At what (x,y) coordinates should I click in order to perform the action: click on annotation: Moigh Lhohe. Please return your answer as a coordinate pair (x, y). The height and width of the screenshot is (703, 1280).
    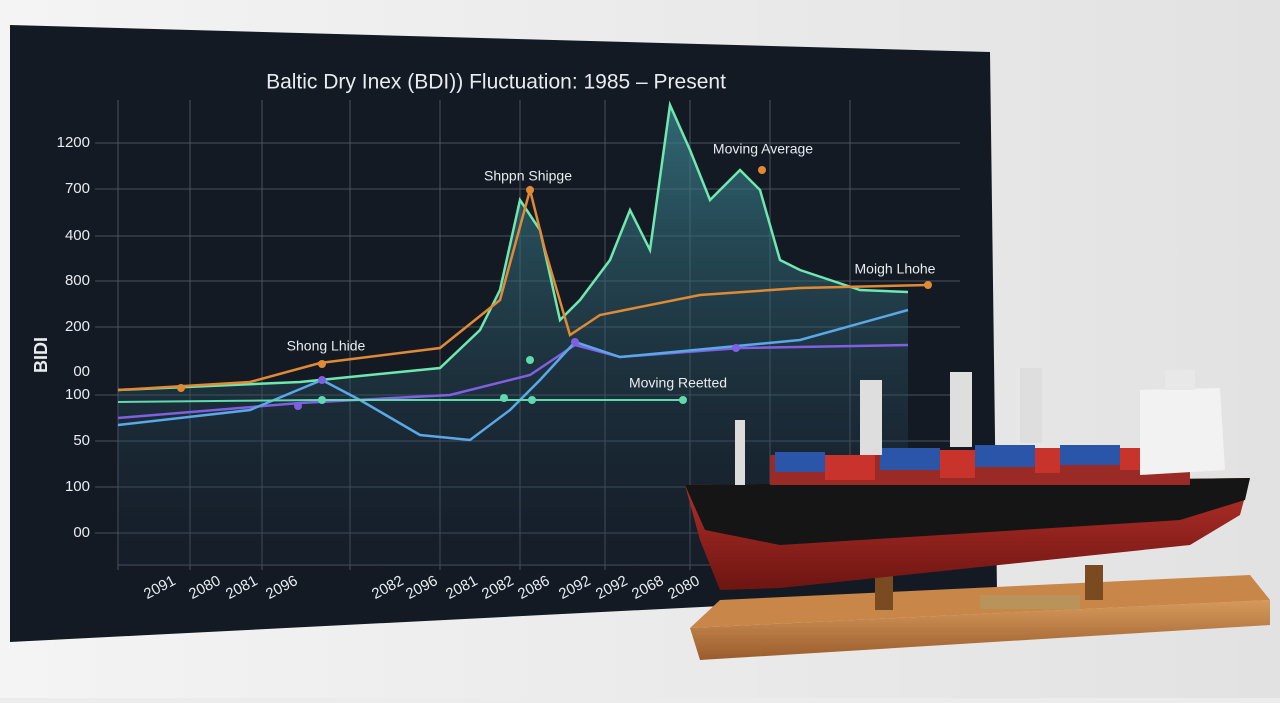
    Looking at the image, I should click on (895, 269).